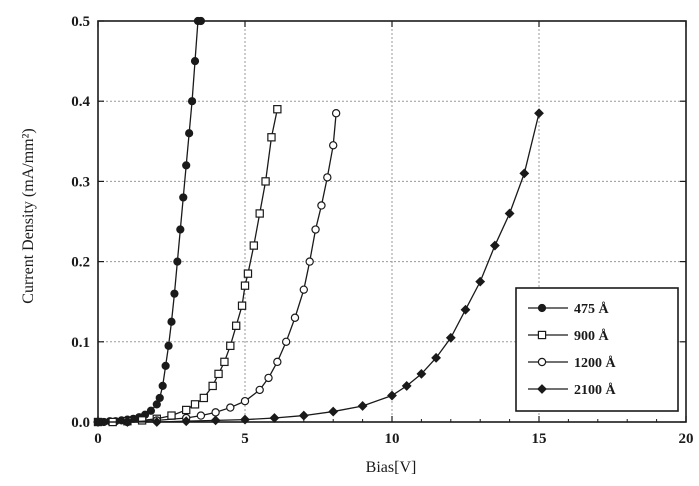 The height and width of the screenshot is (486, 699). I want to click on legend-entry-2: 1200 Å, so click(572, 363).